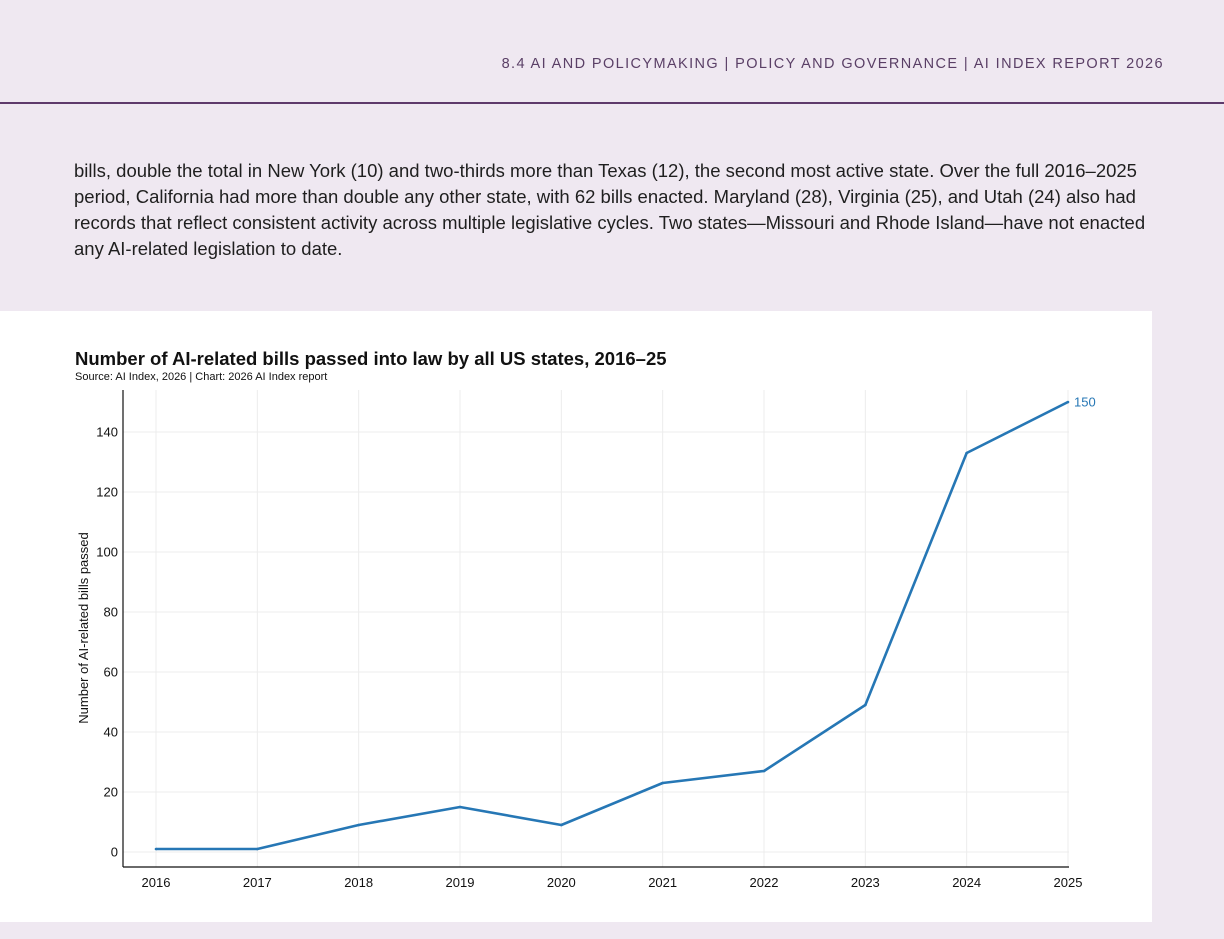 This screenshot has height=939, width=1224. What do you see at coordinates (610, 64) in the screenshot?
I see `header-section: 8.4 AI AND POLICYMAKING` at bounding box center [610, 64].